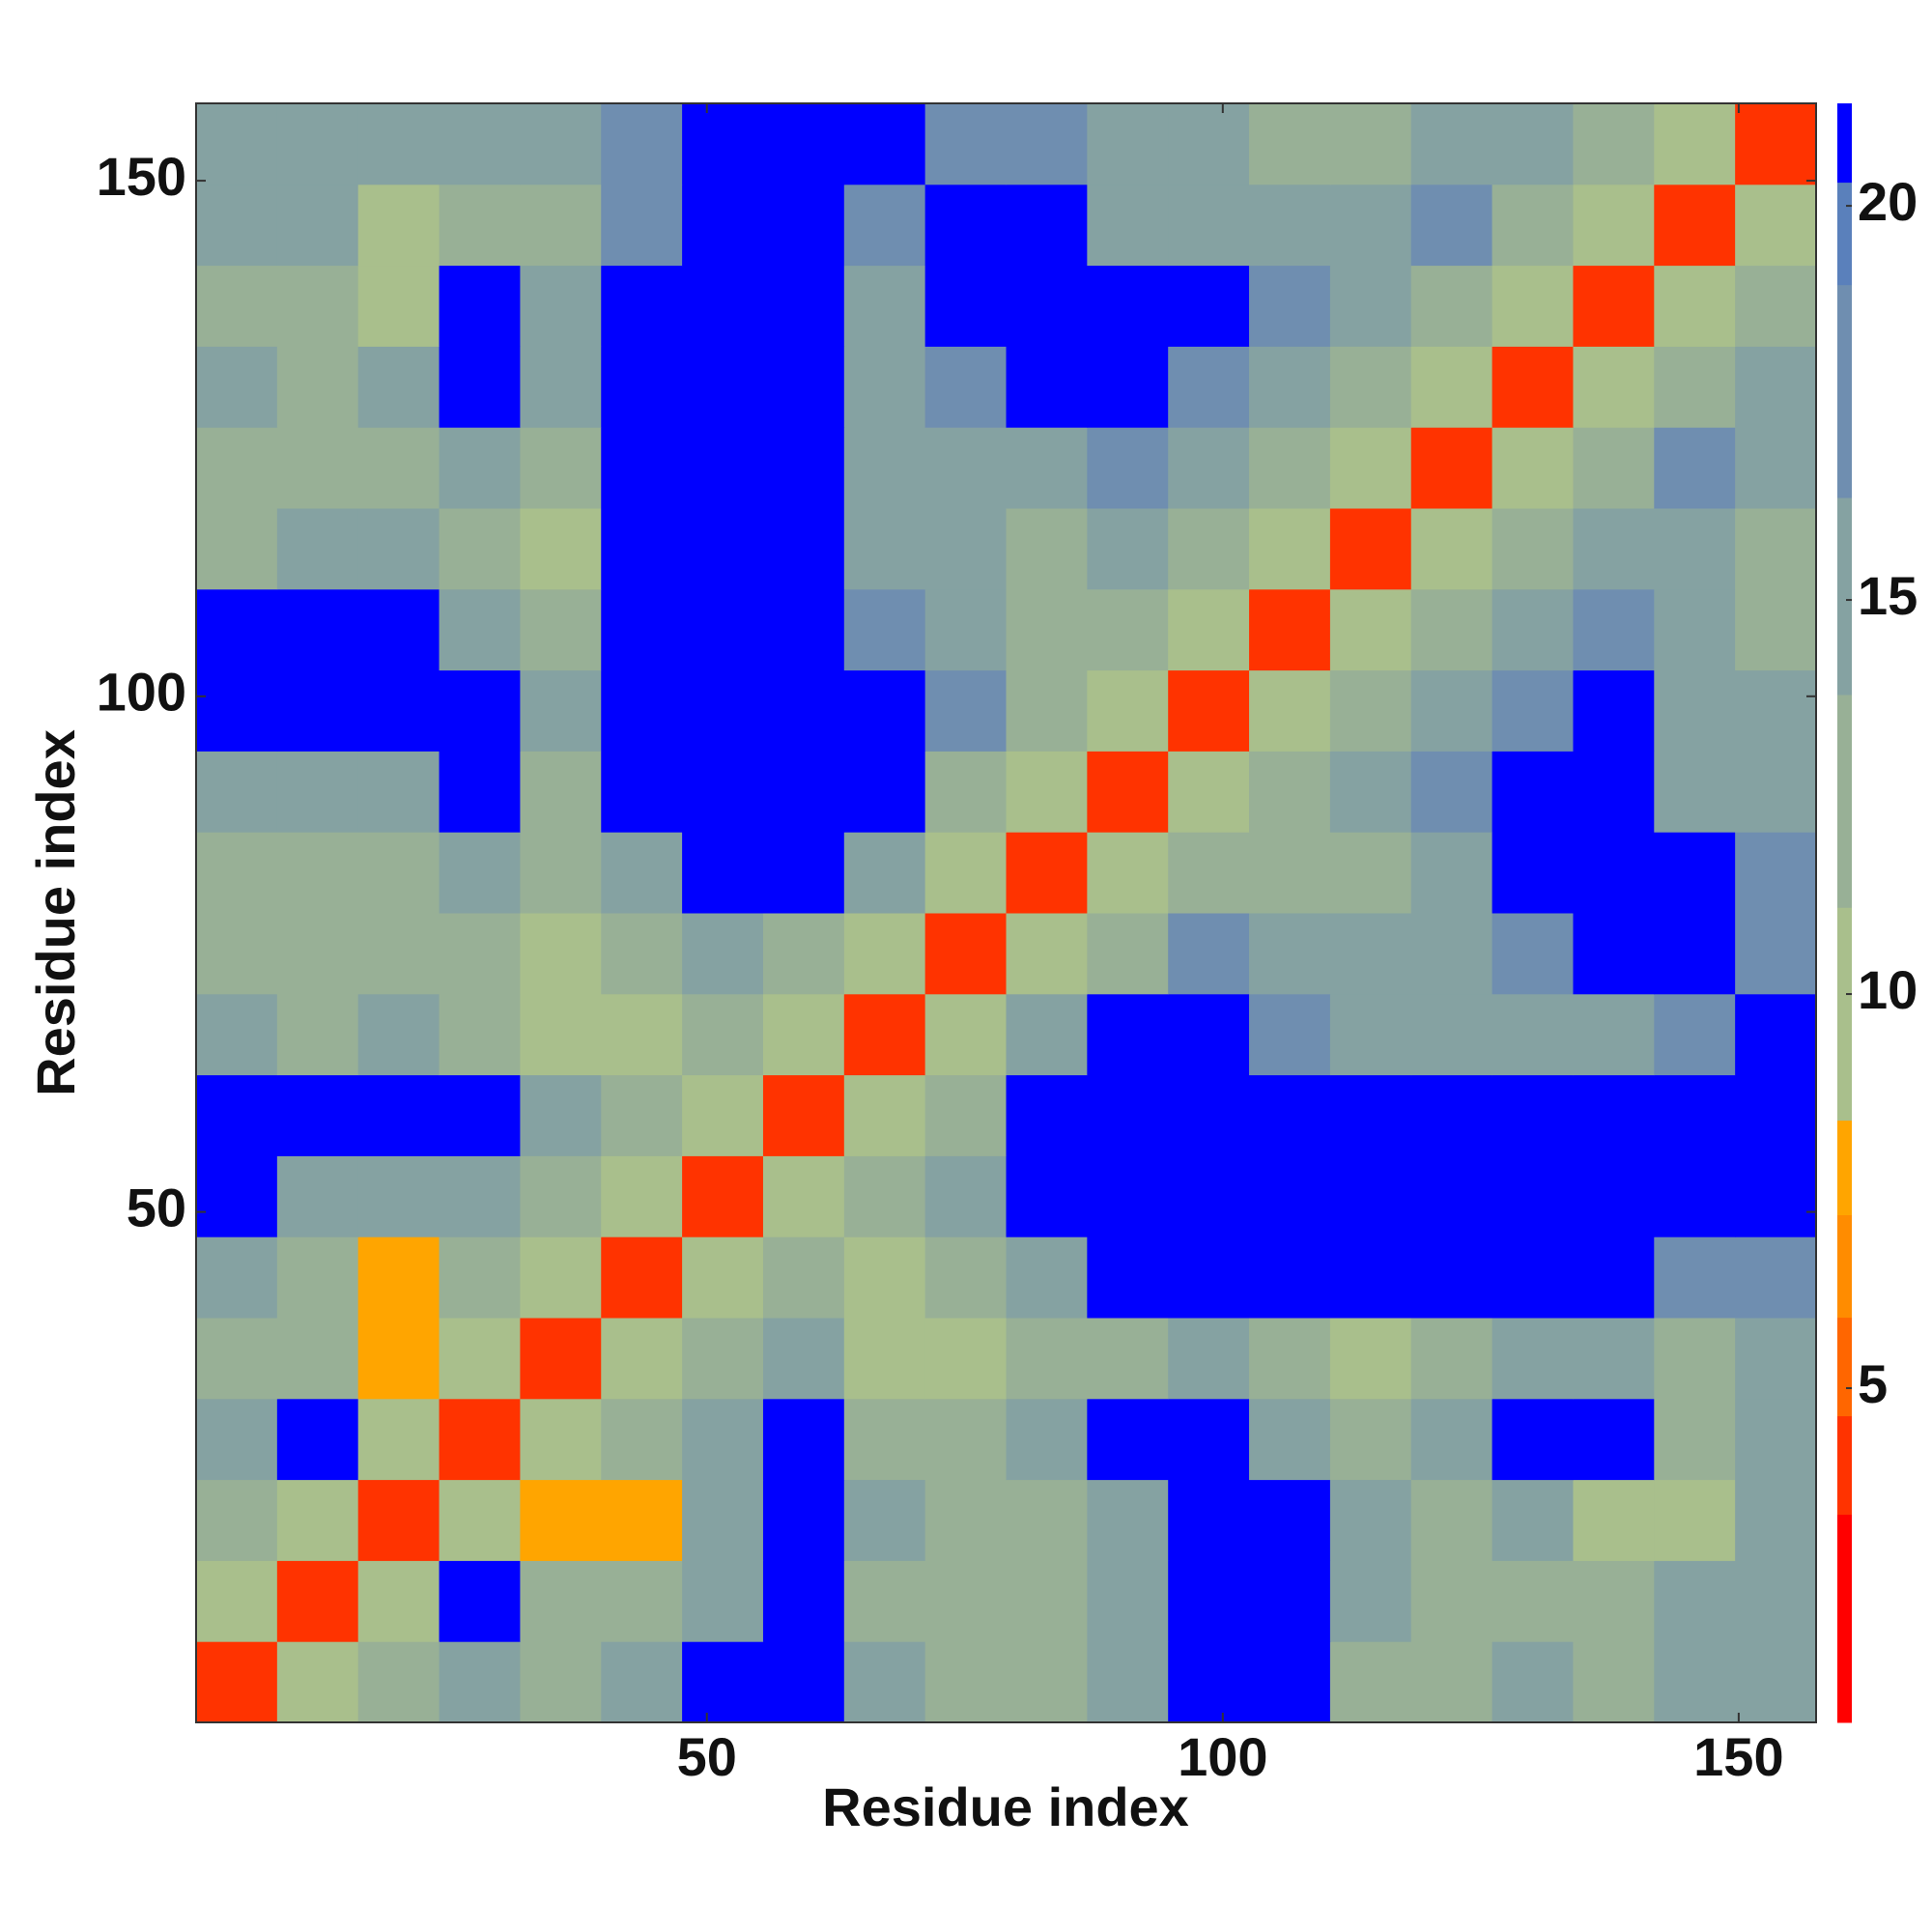 This screenshot has height=1932, width=1932. What do you see at coordinates (1888, 989) in the screenshot?
I see `colorbar-tick-label: 10` at bounding box center [1888, 989].